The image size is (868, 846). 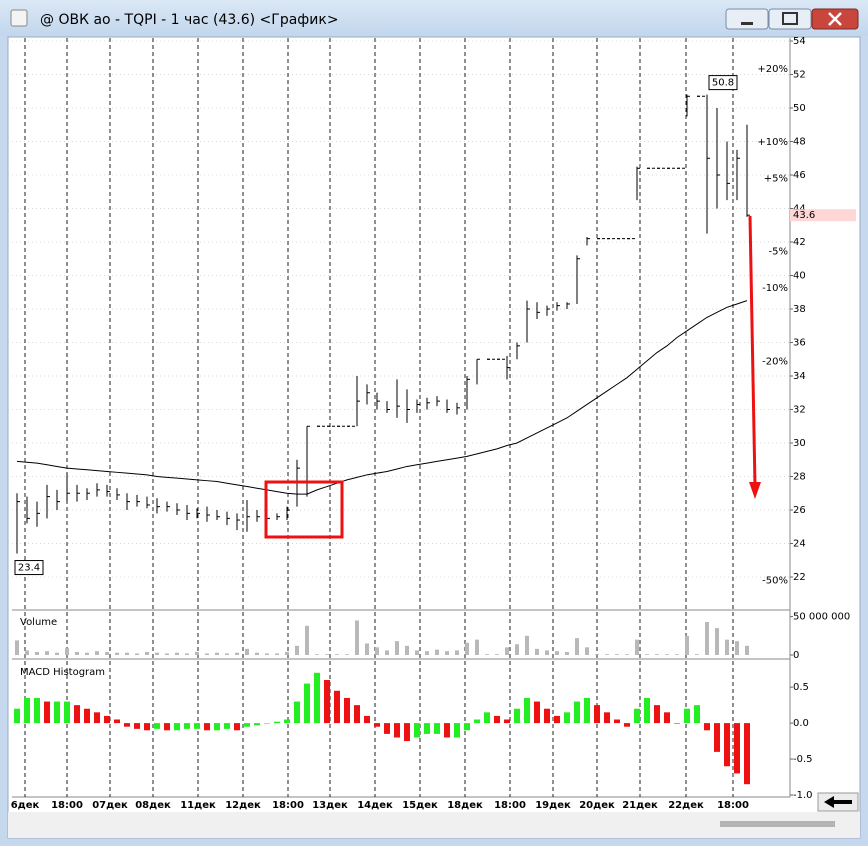 What do you see at coordinates (778, 252) in the screenshot?
I see `percent-level: -5%` at bounding box center [778, 252].